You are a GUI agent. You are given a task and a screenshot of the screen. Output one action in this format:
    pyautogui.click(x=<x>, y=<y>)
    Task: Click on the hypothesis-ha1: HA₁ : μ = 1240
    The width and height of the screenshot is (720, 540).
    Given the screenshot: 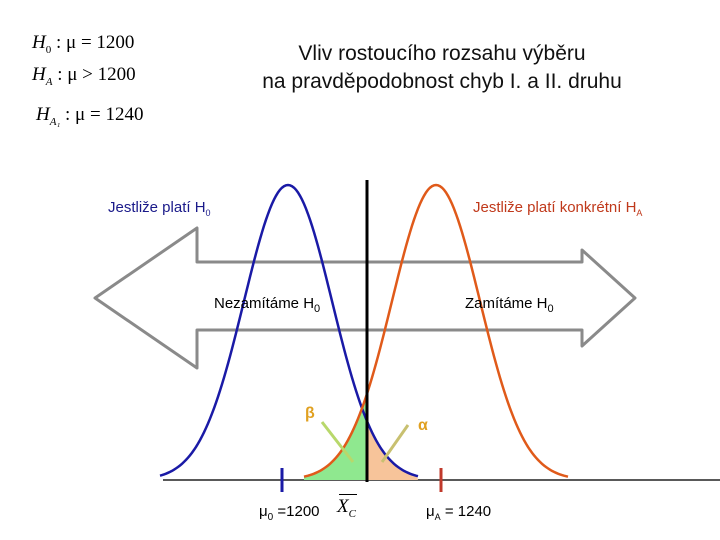 What is the action you would take?
    pyautogui.click(x=90, y=116)
    